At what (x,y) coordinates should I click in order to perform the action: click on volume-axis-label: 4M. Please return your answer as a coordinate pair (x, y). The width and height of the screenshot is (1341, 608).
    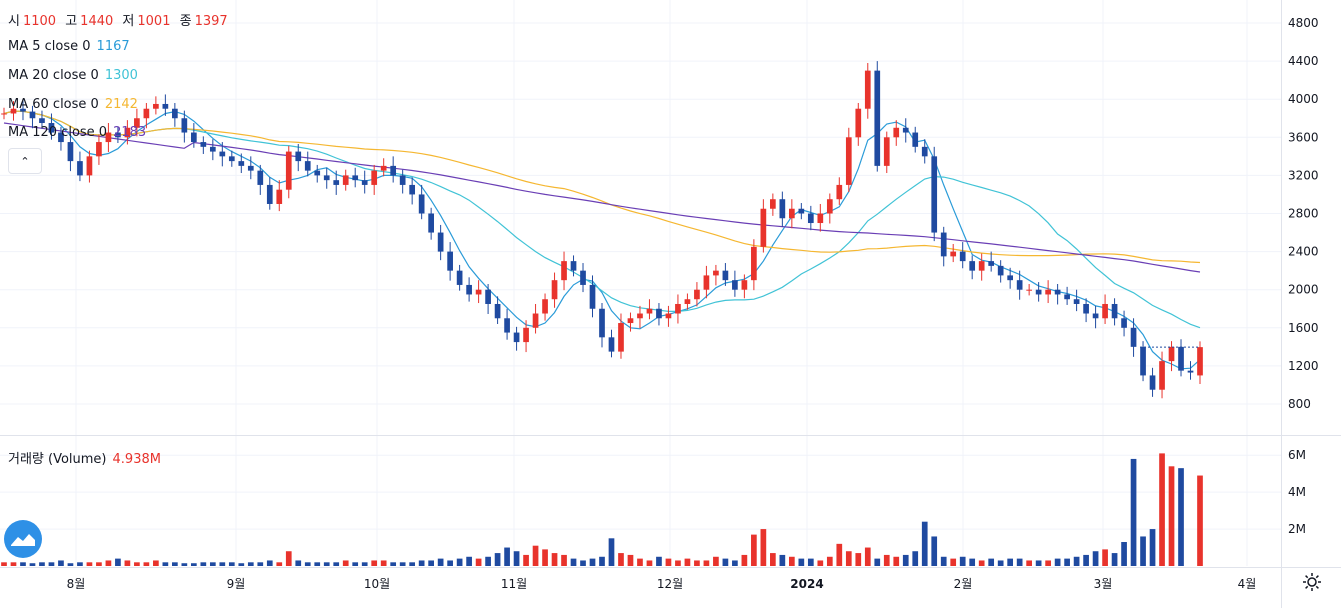
    Looking at the image, I should click on (1297, 492).